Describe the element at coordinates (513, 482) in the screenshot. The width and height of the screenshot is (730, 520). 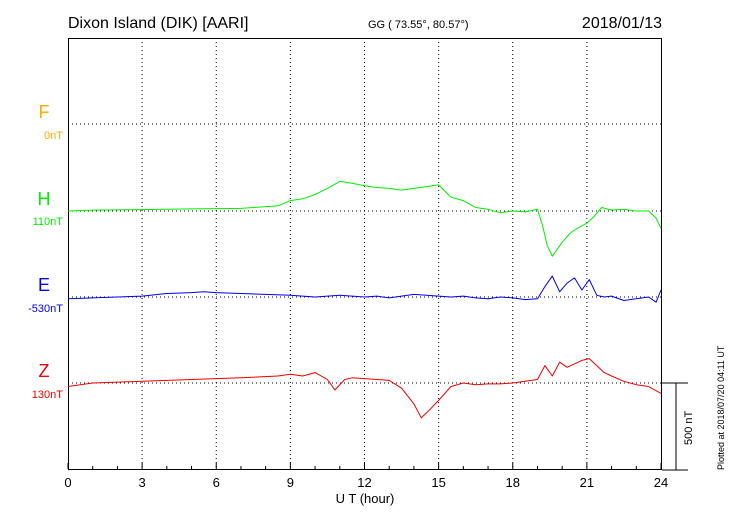
I see `x-tick-label: 18` at that location.